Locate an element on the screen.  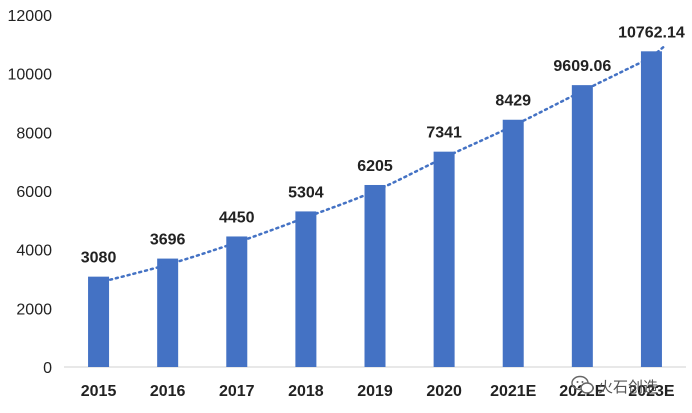
x-tick-label: 2015 is located at coordinates (99, 391).